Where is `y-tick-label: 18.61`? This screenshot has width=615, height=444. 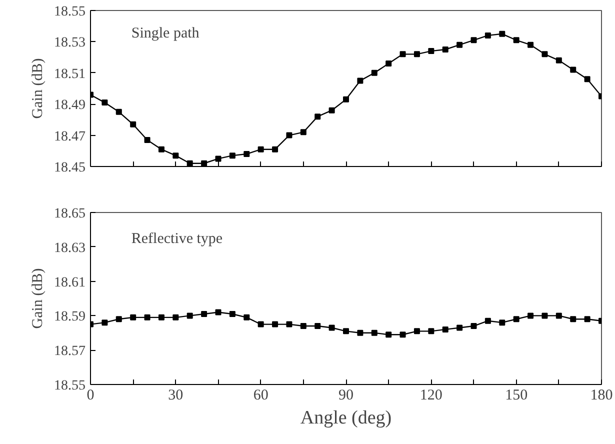 y-tick-label: 18.61 is located at coordinates (70, 282).